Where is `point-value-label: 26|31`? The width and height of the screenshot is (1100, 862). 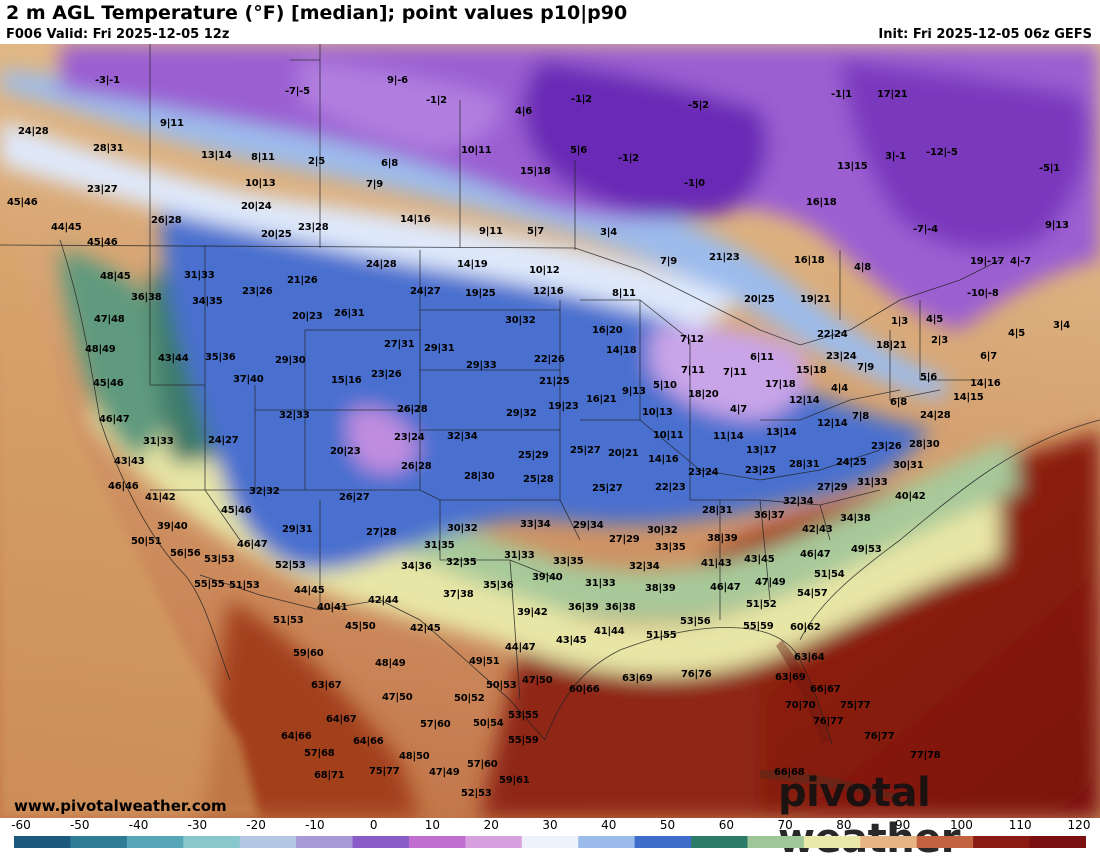 point-value-label: 26|31 is located at coordinates (349, 313).